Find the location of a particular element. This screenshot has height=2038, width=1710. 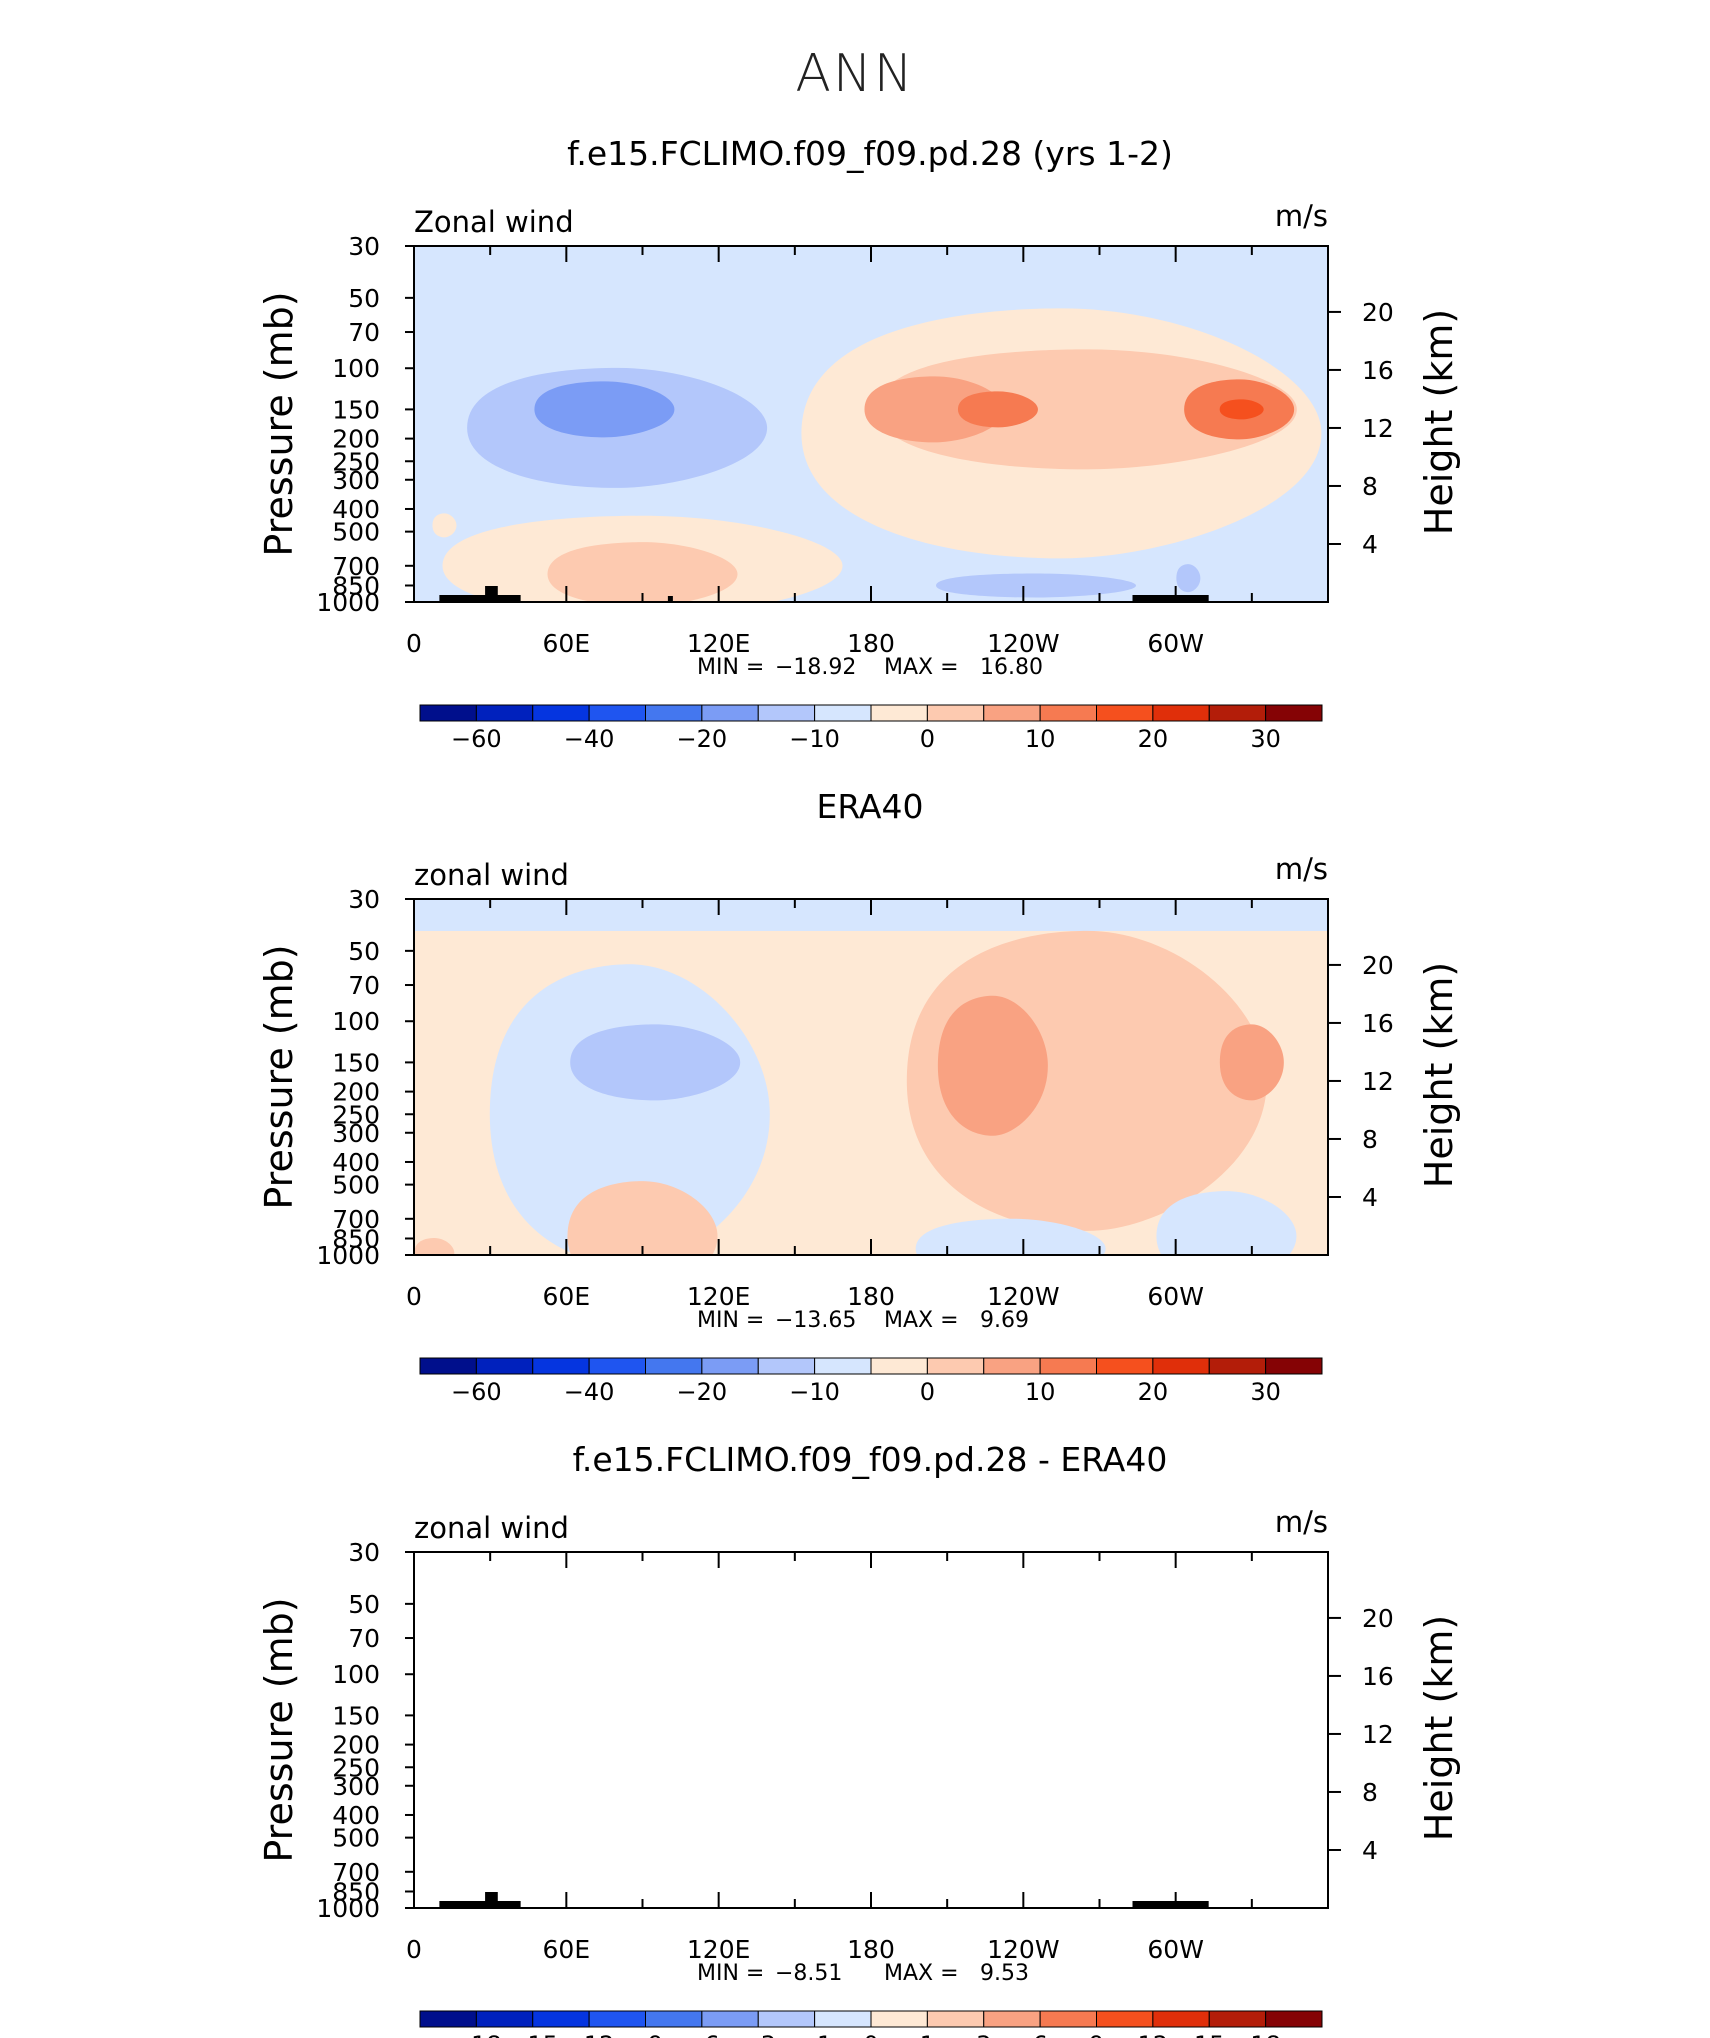

y-tick-label: 850 is located at coordinates (356, 586).